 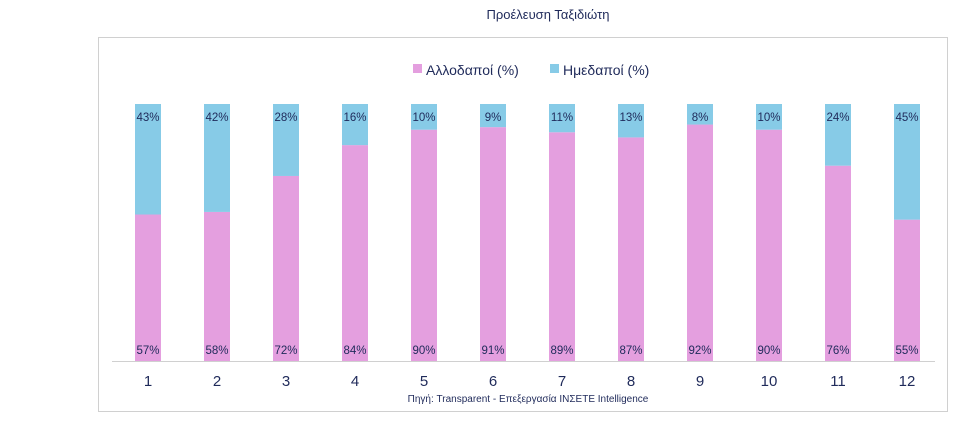 What do you see at coordinates (907, 381) in the screenshot?
I see `x-tick-label: 12` at bounding box center [907, 381].